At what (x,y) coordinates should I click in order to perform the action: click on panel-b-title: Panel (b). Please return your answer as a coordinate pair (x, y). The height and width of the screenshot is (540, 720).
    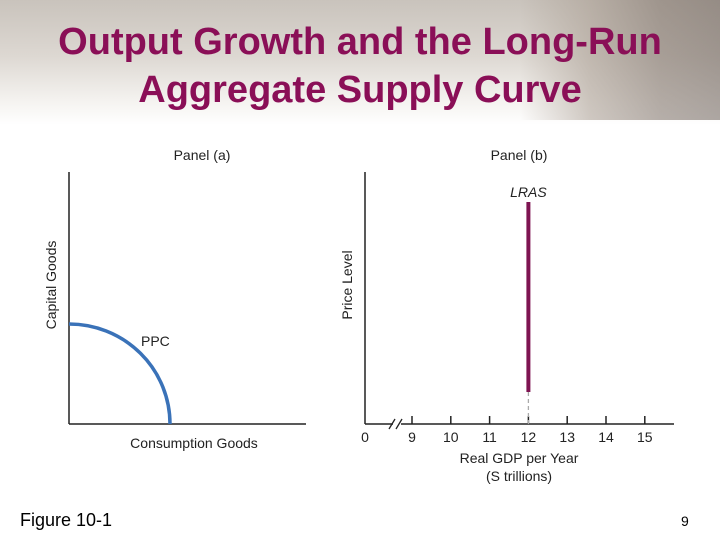
    Looking at the image, I should click on (519, 155).